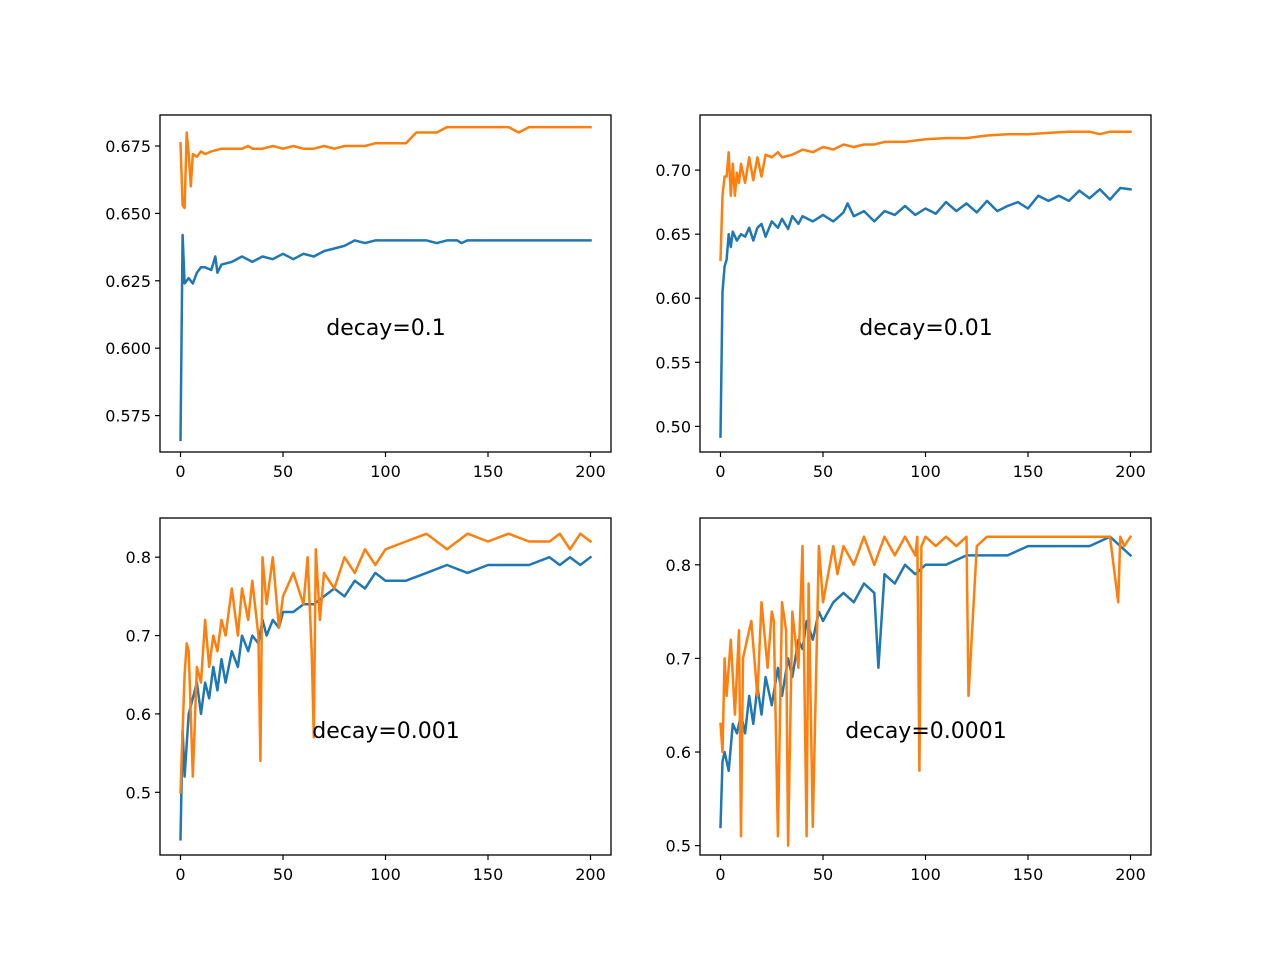 The width and height of the screenshot is (1280, 960). I want to click on y-tick-label: 0.60, so click(673, 298).